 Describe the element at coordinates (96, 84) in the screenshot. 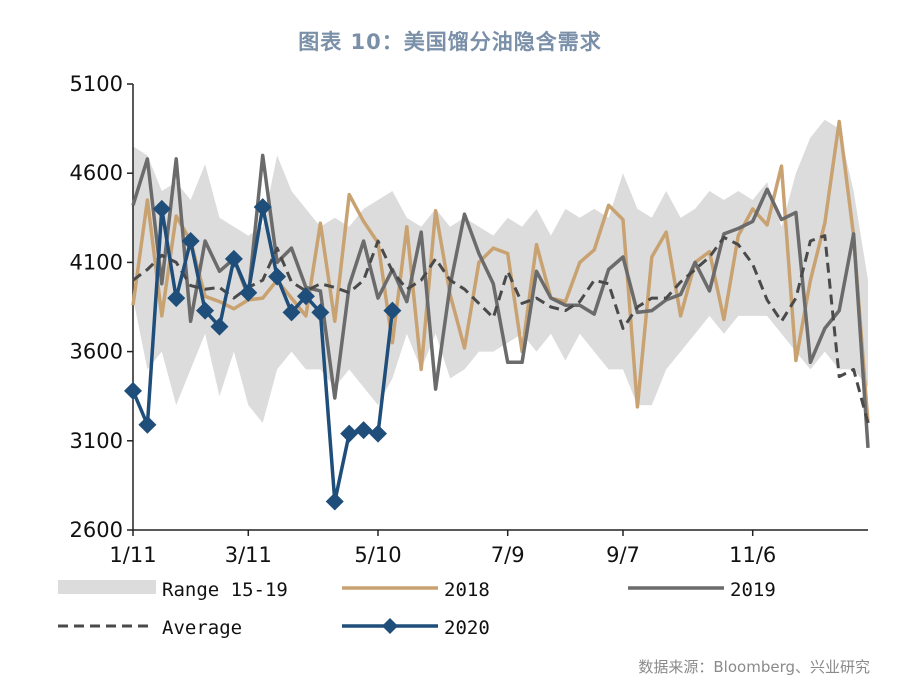

I see `y-tick-label: 5100` at that location.